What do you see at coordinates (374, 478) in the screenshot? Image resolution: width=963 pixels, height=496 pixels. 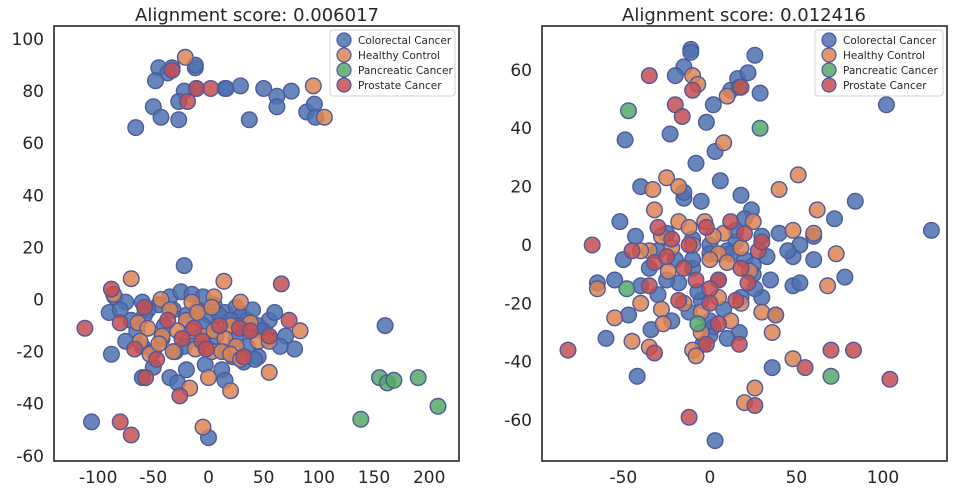 I see `x-tick-label: 150` at bounding box center [374, 478].